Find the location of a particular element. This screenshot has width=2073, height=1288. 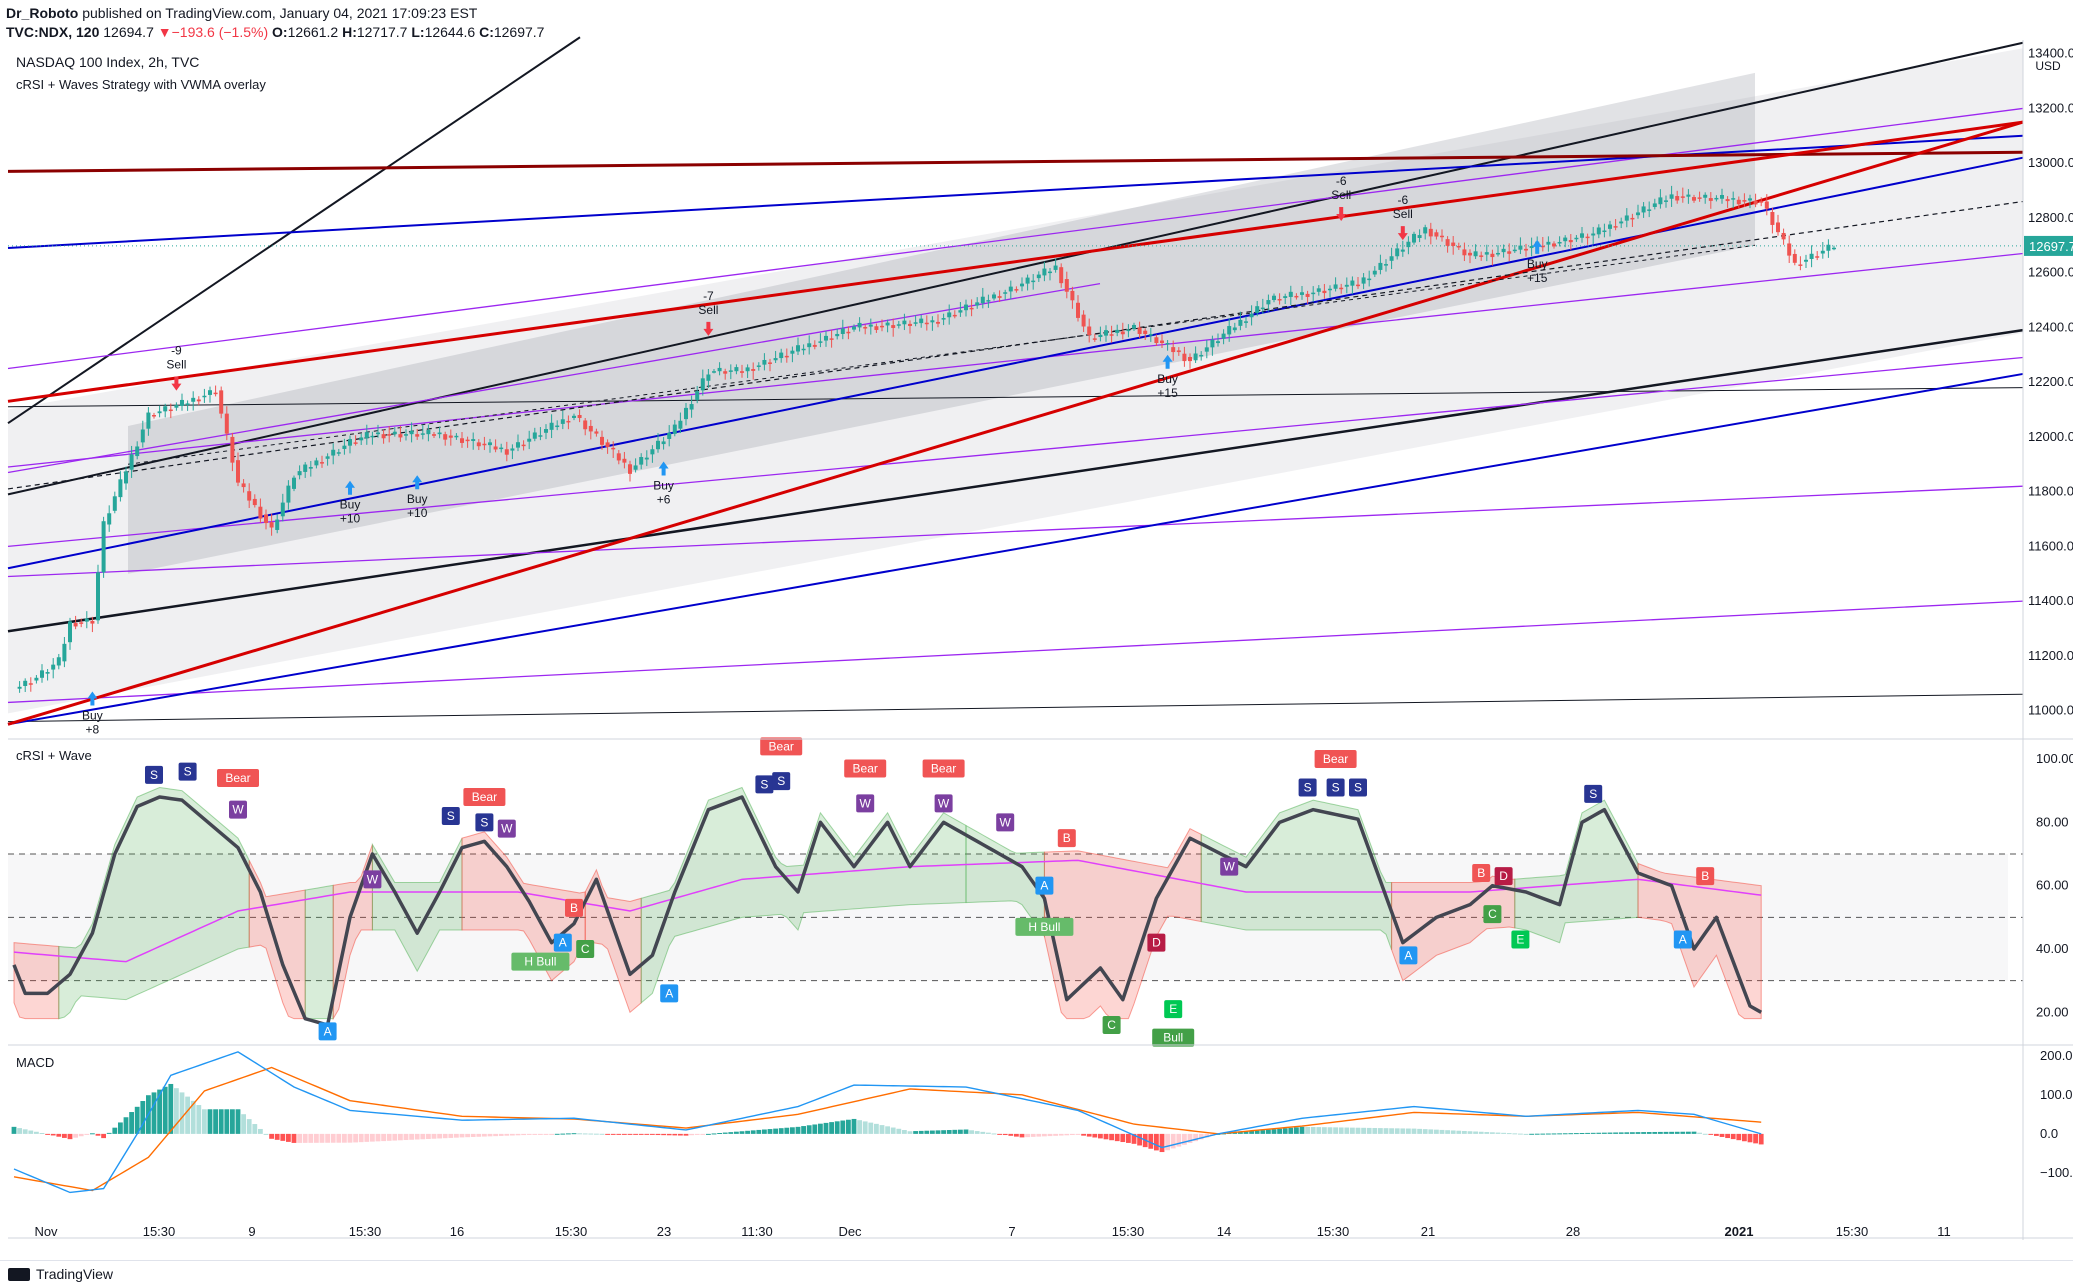

wave-label-b is located at coordinates (1481, 873).